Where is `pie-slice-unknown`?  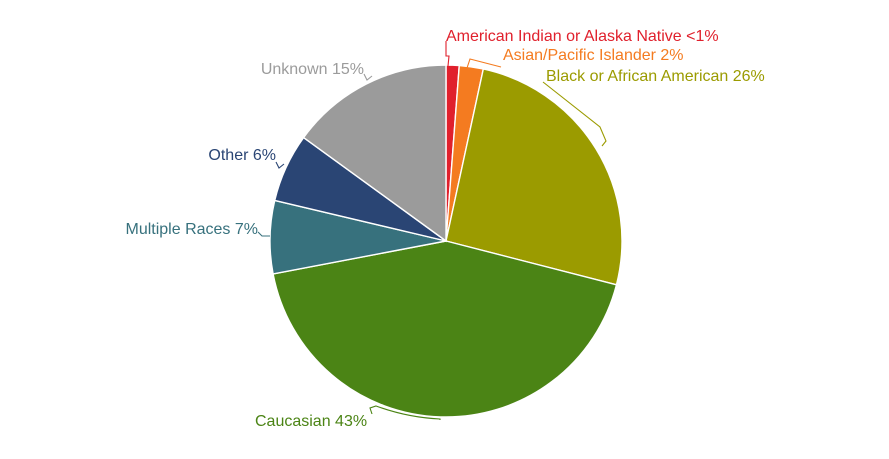 pie-slice-unknown is located at coordinates (374, 153).